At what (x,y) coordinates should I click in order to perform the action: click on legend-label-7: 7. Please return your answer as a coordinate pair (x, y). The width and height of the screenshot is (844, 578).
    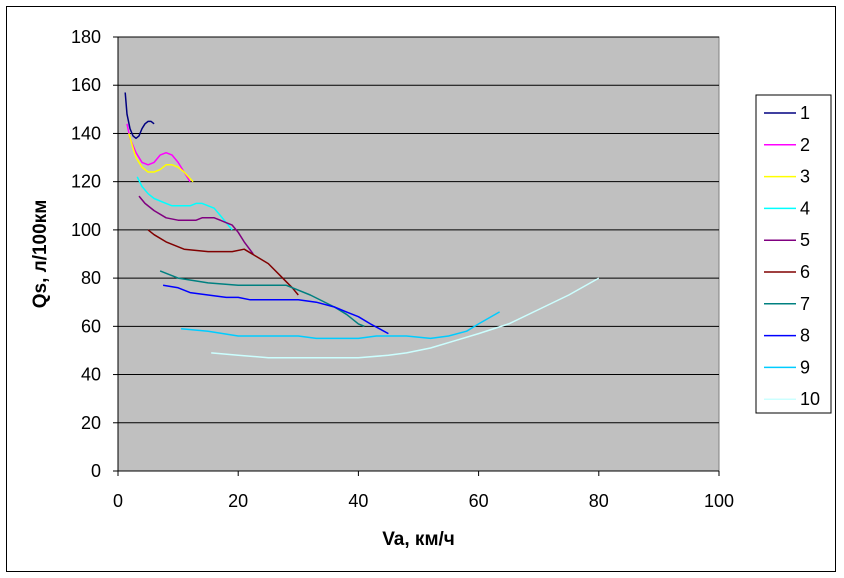
    Looking at the image, I should click on (805, 304).